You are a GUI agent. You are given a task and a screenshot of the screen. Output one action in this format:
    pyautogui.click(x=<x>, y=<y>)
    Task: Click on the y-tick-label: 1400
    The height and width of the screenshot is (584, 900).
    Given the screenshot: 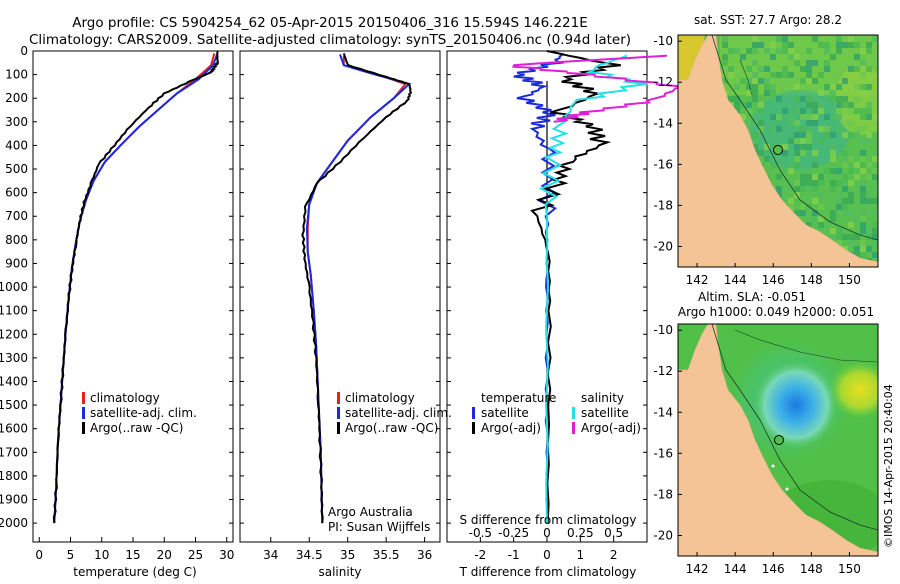 What is the action you would take?
    pyautogui.click(x=14, y=381)
    